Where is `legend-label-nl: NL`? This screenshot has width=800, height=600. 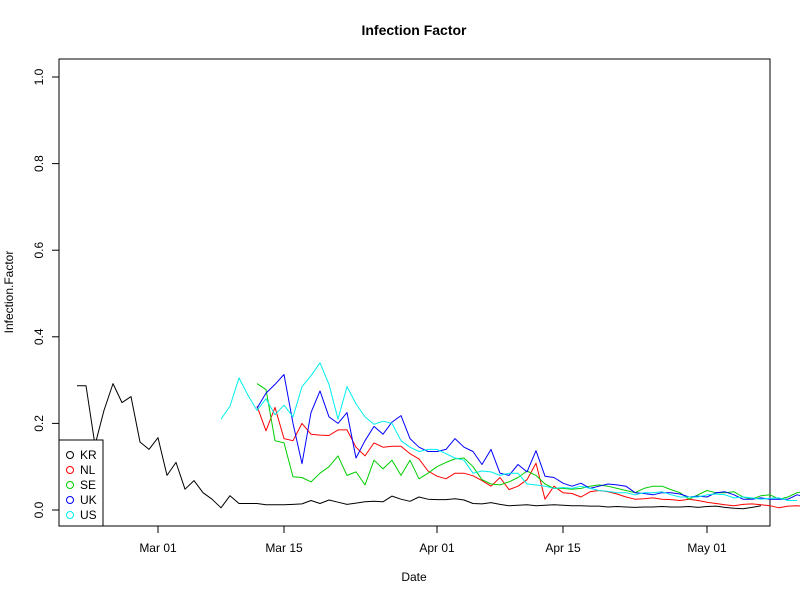 legend-label-nl: NL is located at coordinates (88, 470).